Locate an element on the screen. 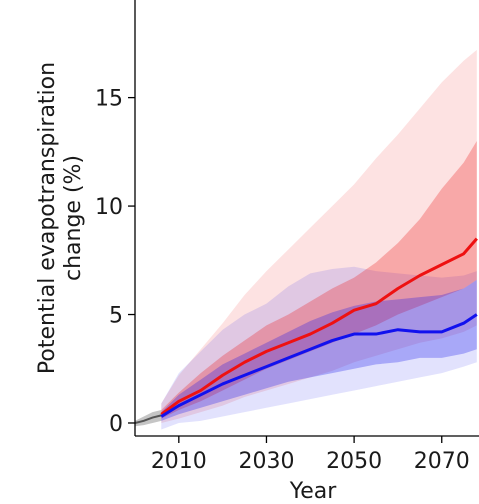  historical-band is located at coordinates (148, 418).